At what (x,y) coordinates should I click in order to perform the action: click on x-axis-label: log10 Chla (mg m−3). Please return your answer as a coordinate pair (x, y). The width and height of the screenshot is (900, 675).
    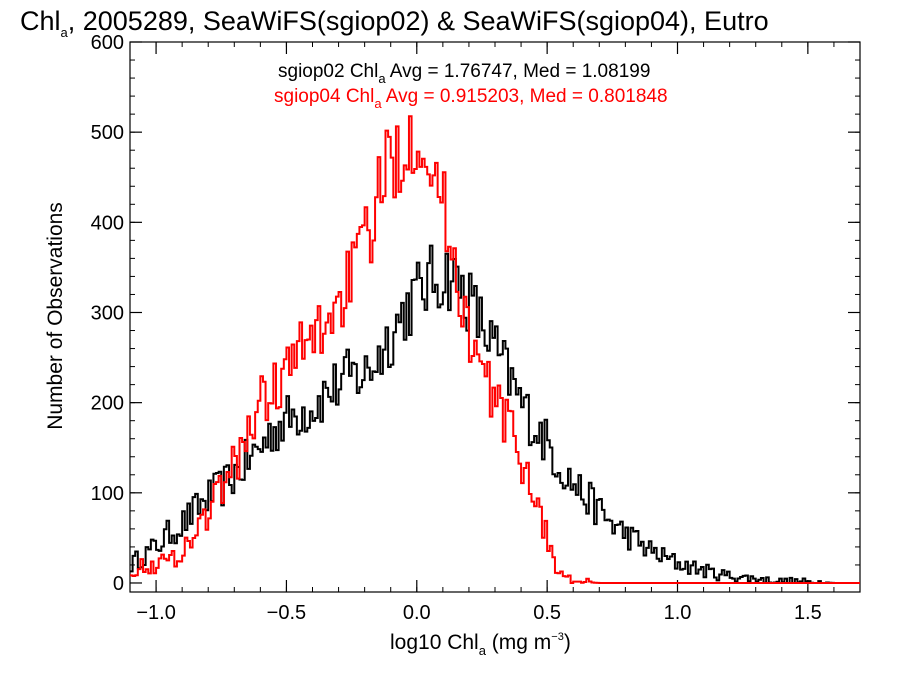
    Looking at the image, I should click on (480, 644).